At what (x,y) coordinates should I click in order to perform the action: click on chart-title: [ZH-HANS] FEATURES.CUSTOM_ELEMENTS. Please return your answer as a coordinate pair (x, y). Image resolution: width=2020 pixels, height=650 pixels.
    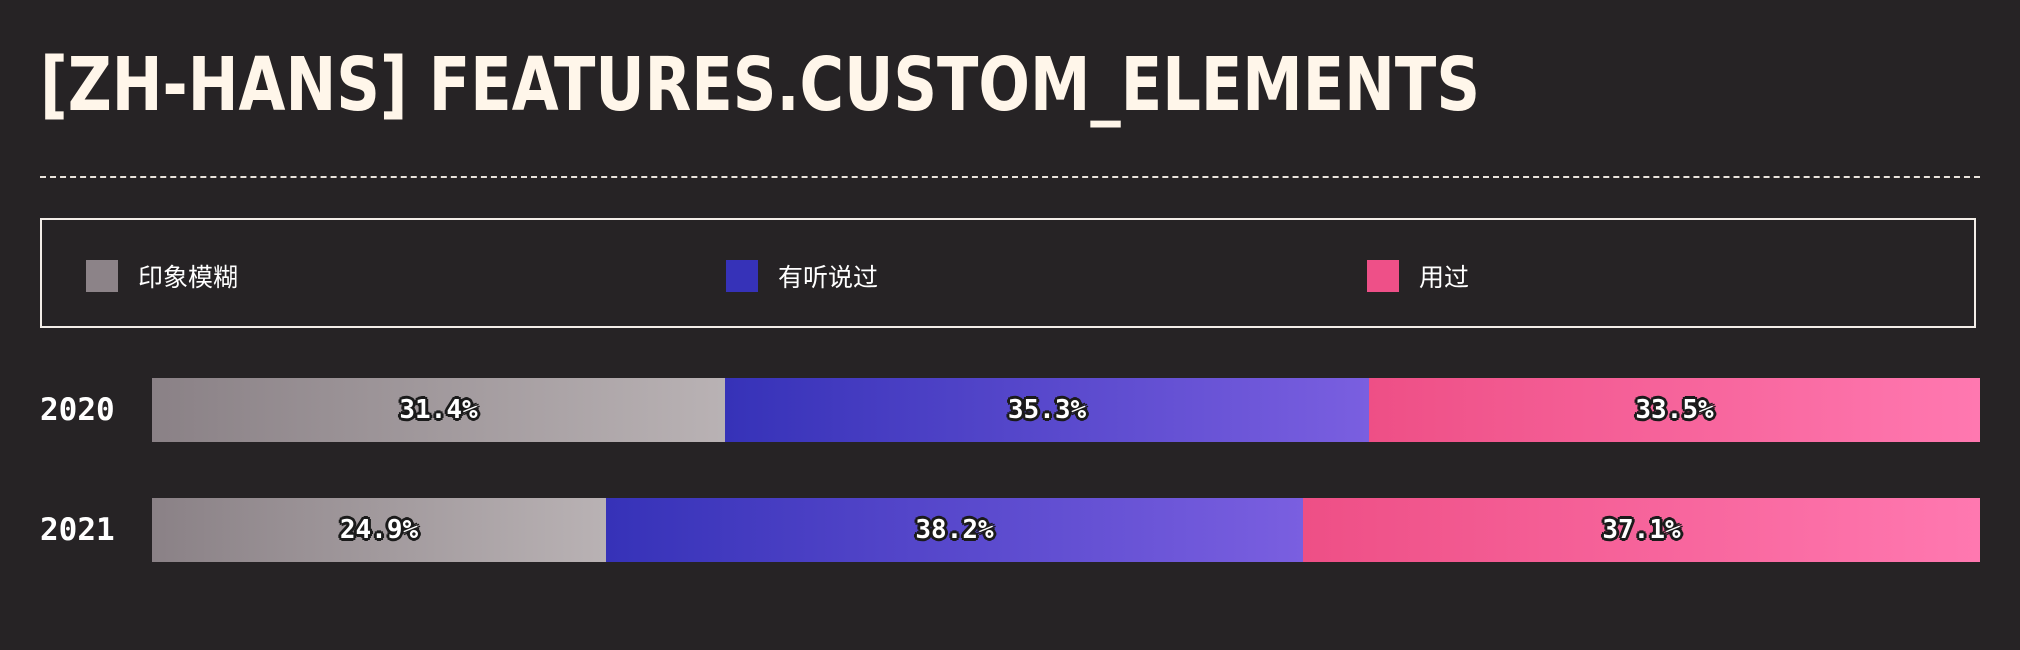
    Looking at the image, I should click on (760, 85).